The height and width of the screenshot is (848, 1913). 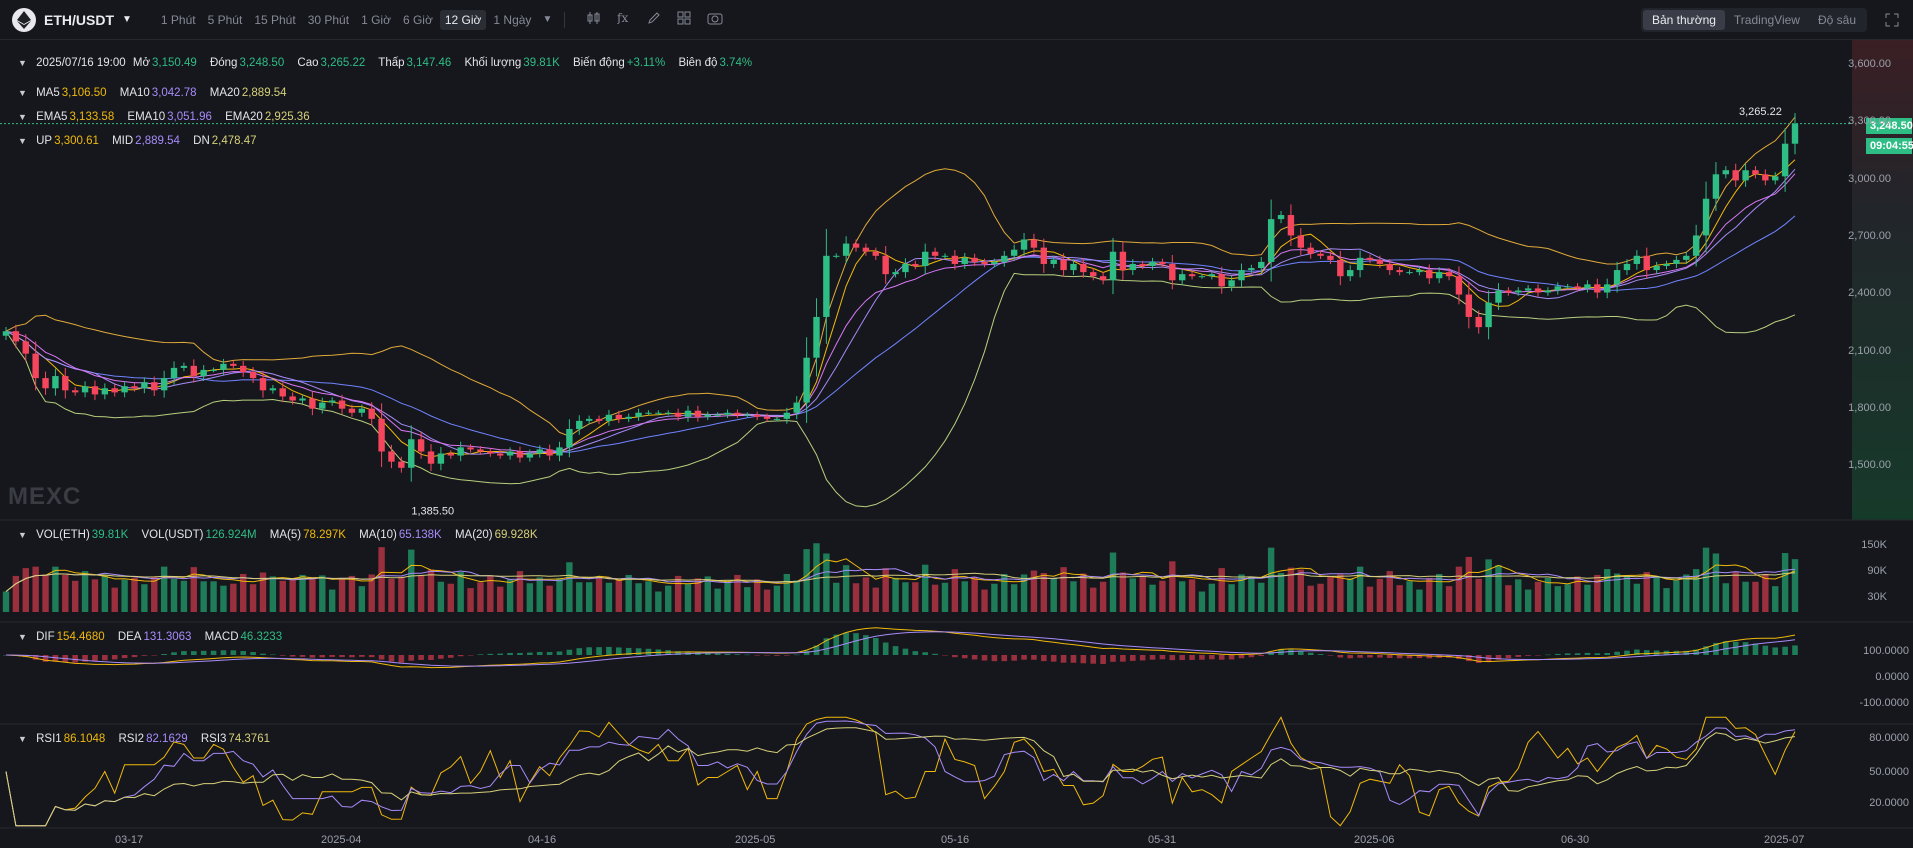 I want to click on camera-icon, so click(x=715, y=19).